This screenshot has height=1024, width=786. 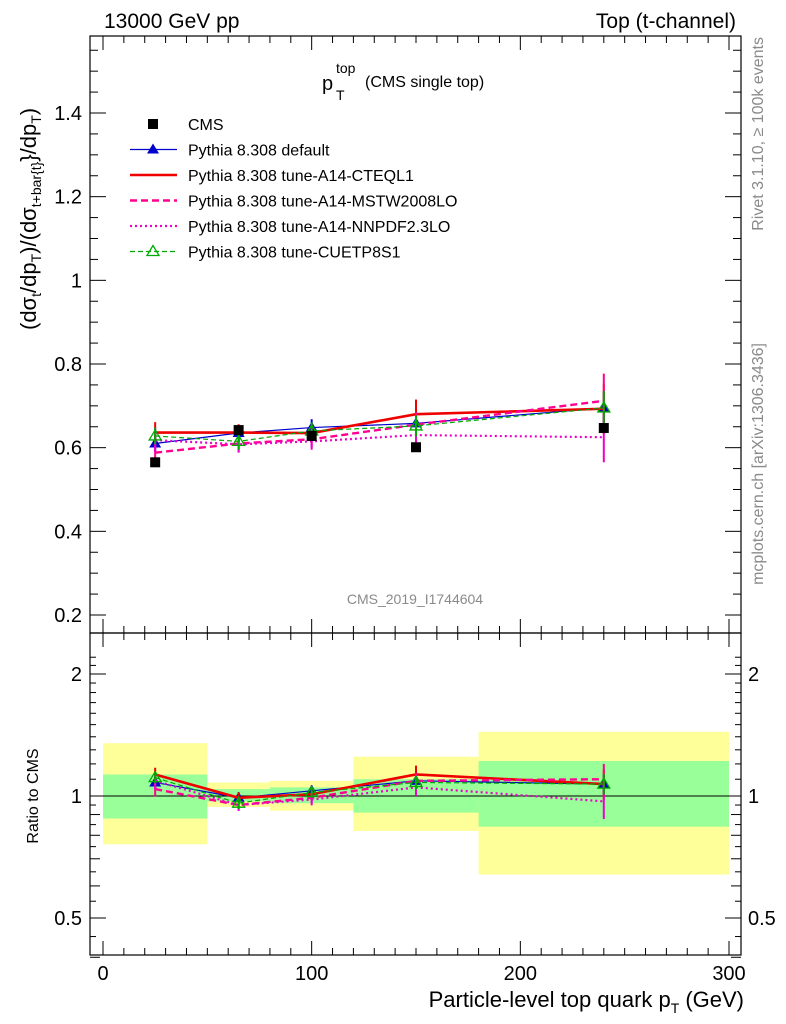 What do you see at coordinates (68, 616) in the screenshot?
I see `y-tick-label: 0.2` at bounding box center [68, 616].